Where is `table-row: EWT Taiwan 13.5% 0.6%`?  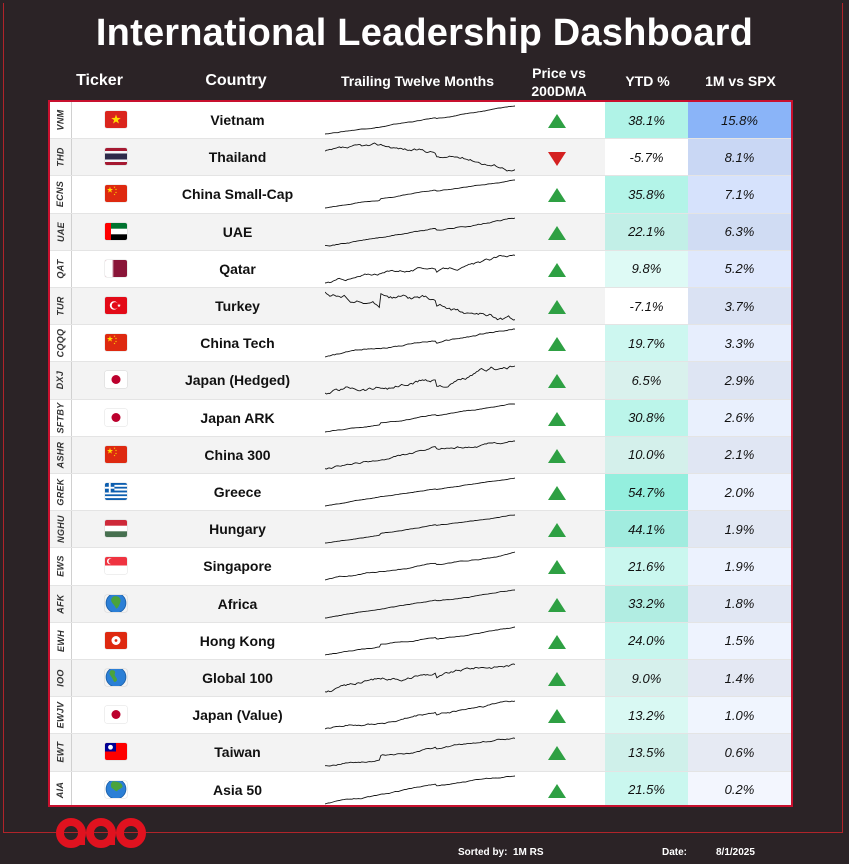 table-row: EWT Taiwan 13.5% 0.6% is located at coordinates (420, 753).